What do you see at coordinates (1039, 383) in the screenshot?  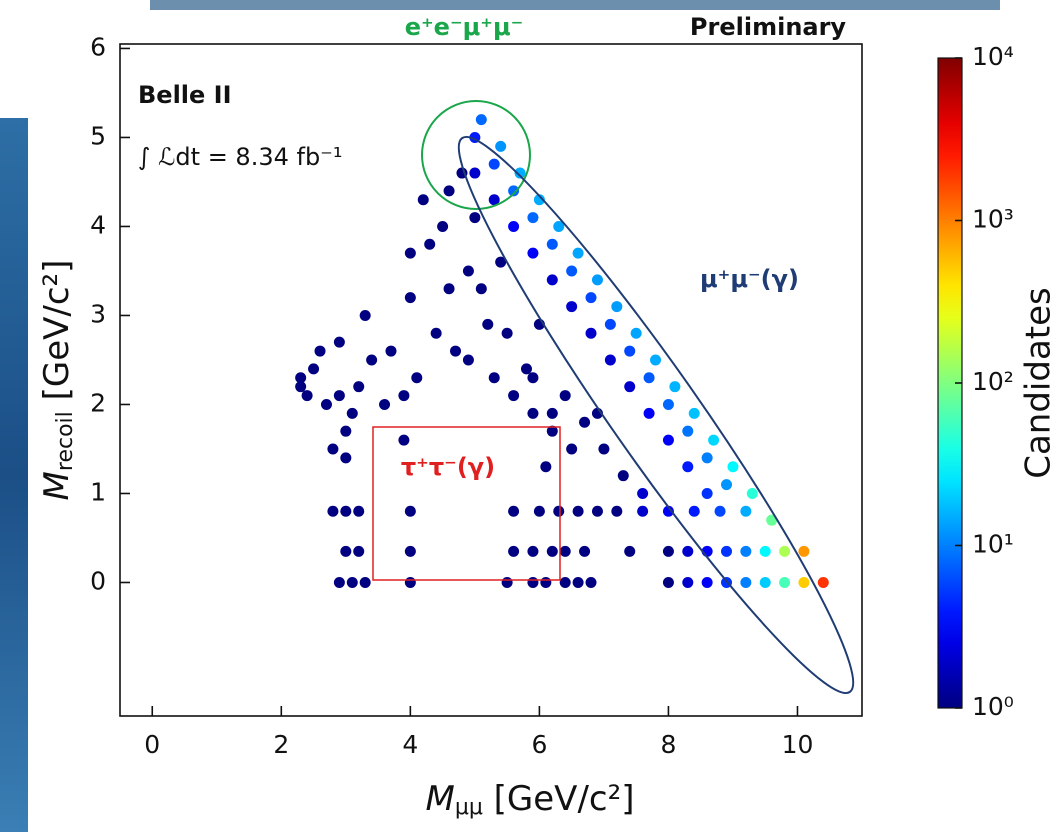 I see `colorbar-label: Candidates` at bounding box center [1039, 383].